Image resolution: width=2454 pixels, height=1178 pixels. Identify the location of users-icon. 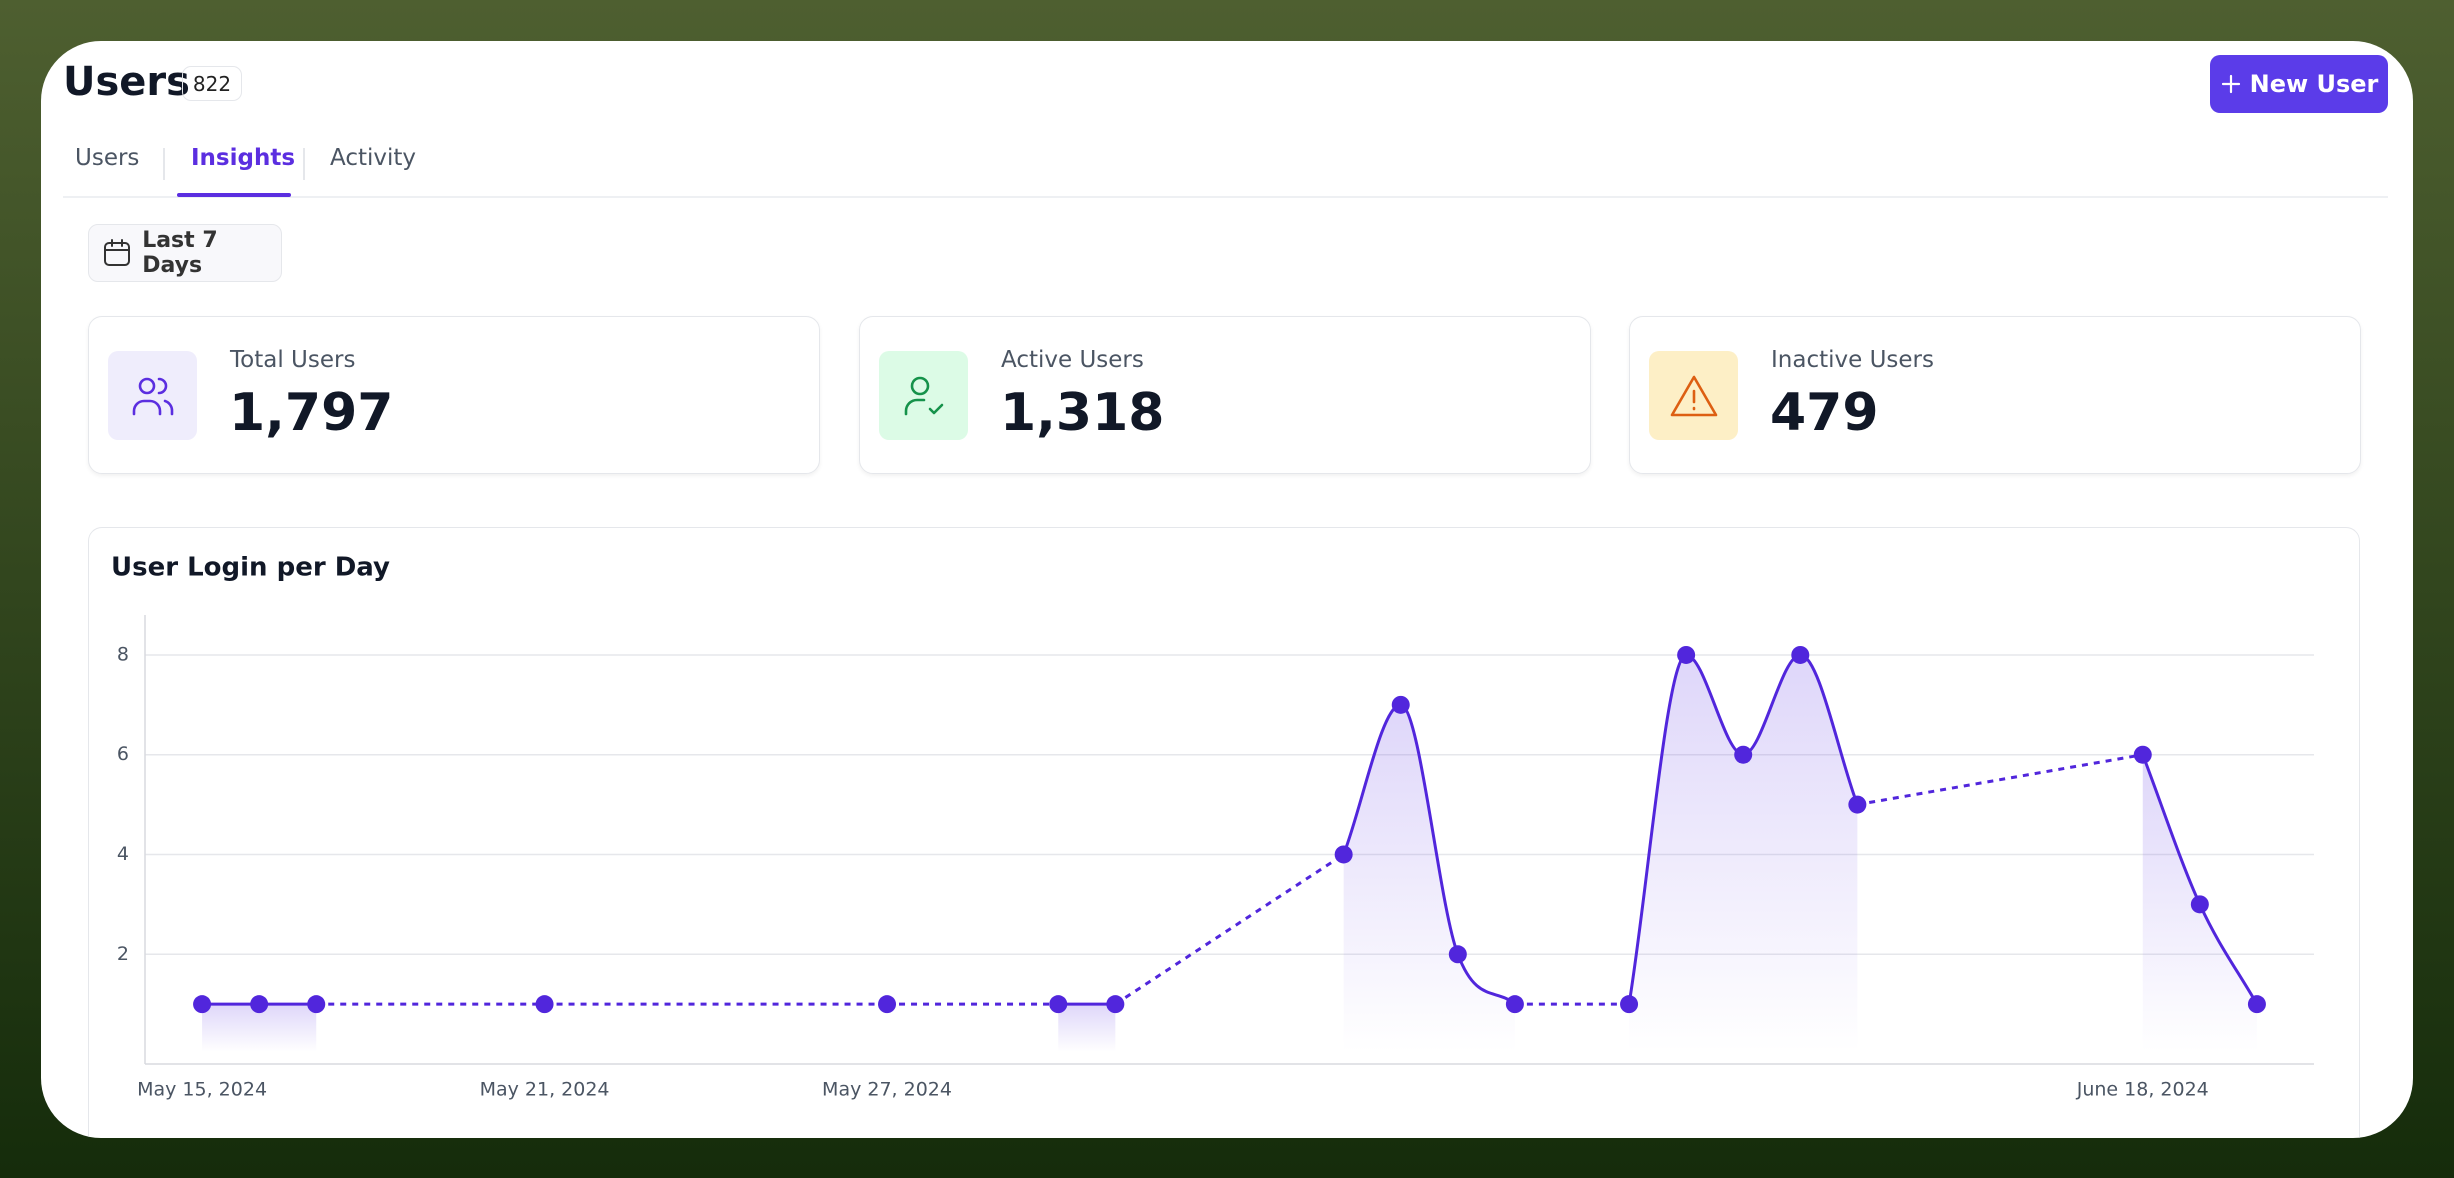
(152, 396).